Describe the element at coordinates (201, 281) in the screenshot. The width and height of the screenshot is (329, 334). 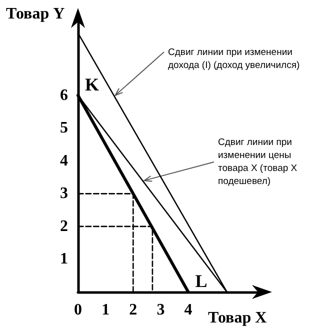
I see `annotation: L` at that location.